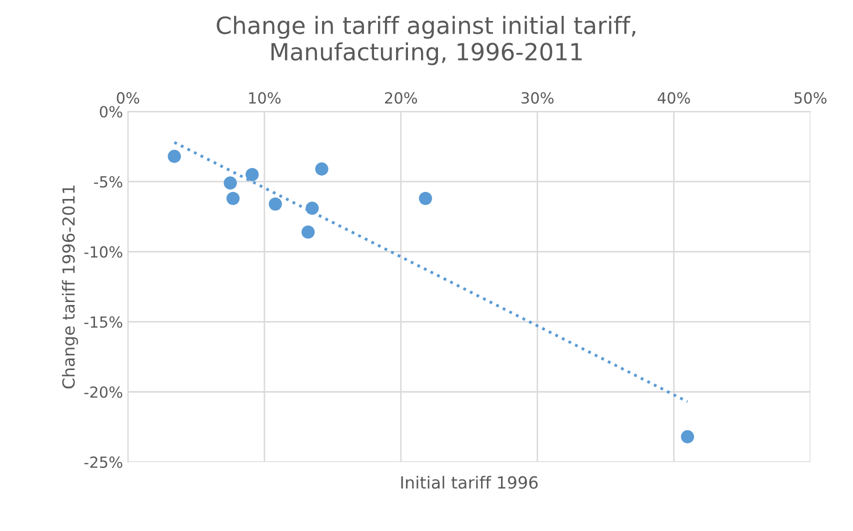  What do you see at coordinates (469, 482) in the screenshot?
I see `x-axis-title: Initial tariff 1996` at bounding box center [469, 482].